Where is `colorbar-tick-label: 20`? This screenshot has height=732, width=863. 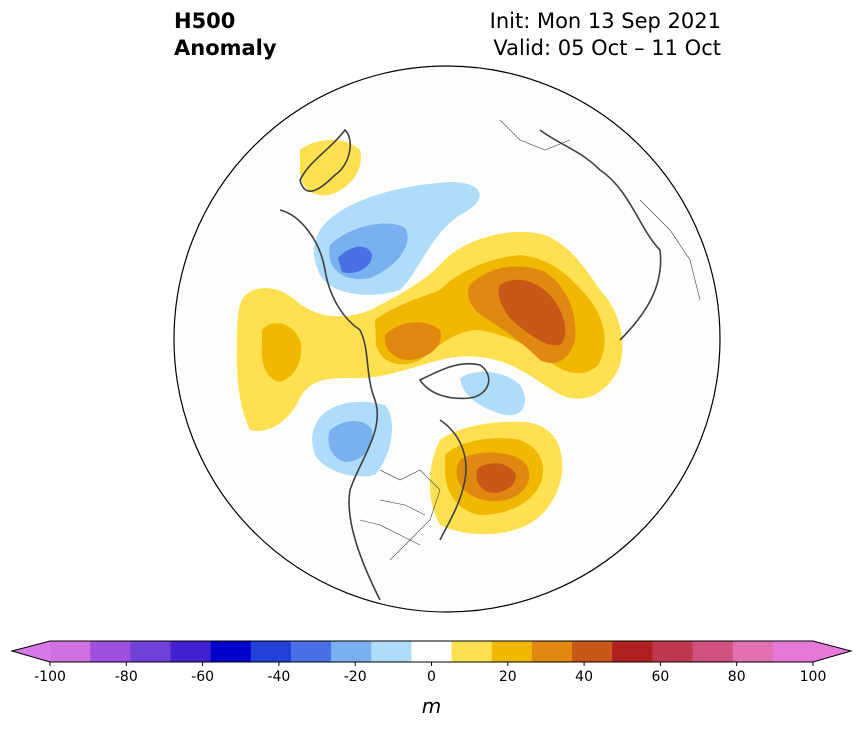 colorbar-tick-label: 20 is located at coordinates (508, 677).